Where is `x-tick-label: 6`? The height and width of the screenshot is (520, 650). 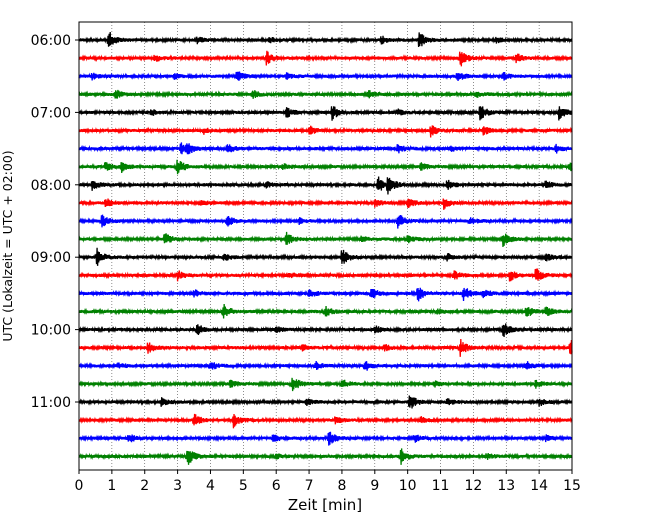
x-tick-label: 6 is located at coordinates (276, 486).